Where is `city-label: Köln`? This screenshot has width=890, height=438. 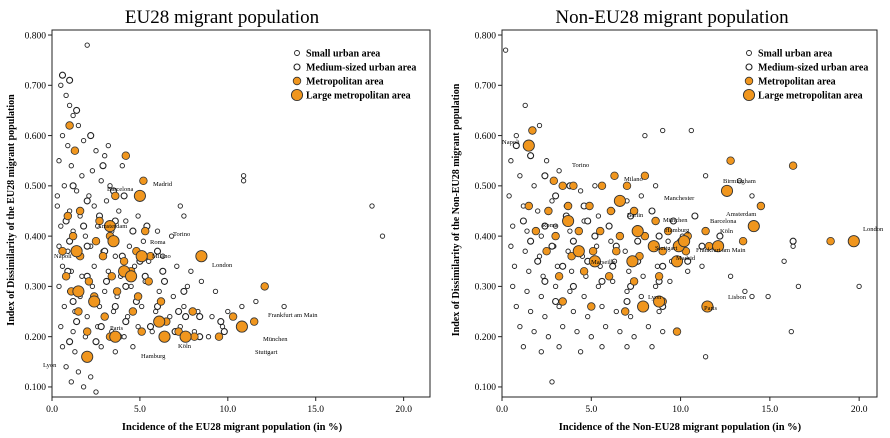
city-label: Köln is located at coordinates (727, 231).